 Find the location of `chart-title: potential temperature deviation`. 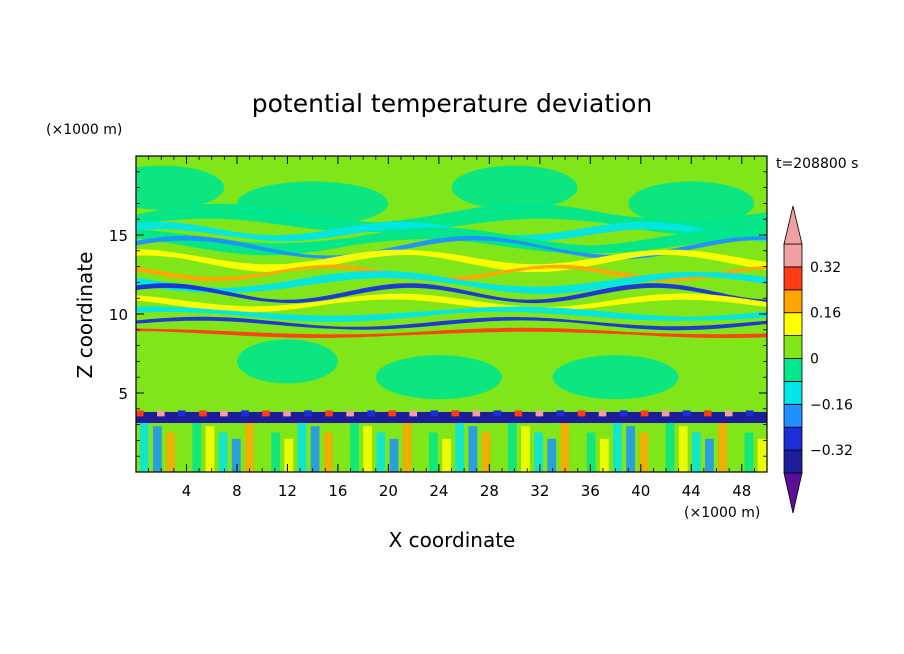

chart-title: potential temperature deviation is located at coordinates (452, 103).